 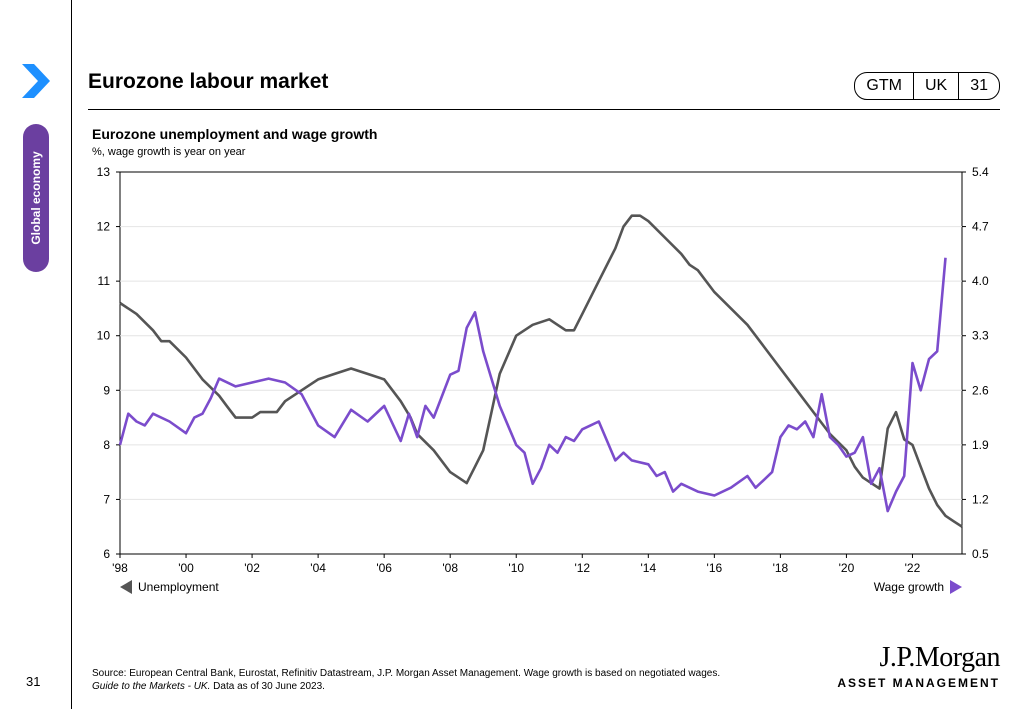 What do you see at coordinates (450, 568) in the screenshot?
I see `x-tick-label: '08` at bounding box center [450, 568].